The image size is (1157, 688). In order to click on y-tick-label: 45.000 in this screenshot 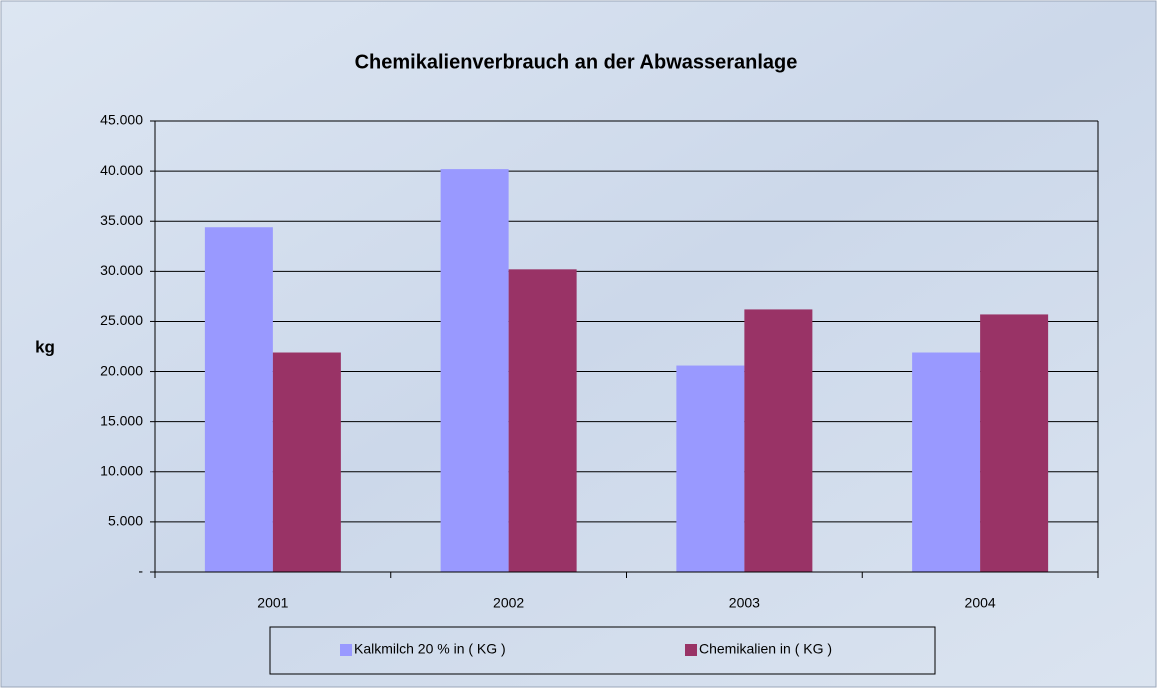, I will do `click(121, 120)`.